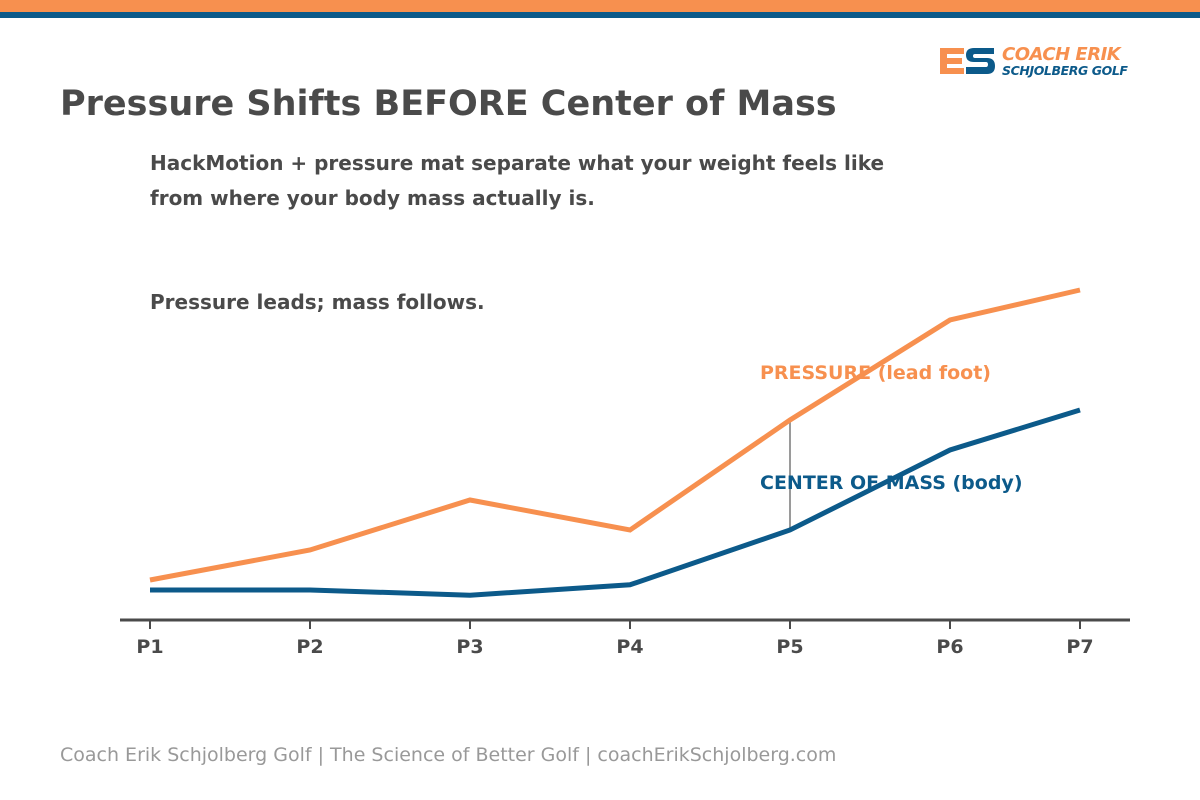 Image resolution: width=1200 pixels, height=800 pixels. What do you see at coordinates (967, 61) in the screenshot?
I see `brand-monogram-icon` at bounding box center [967, 61].